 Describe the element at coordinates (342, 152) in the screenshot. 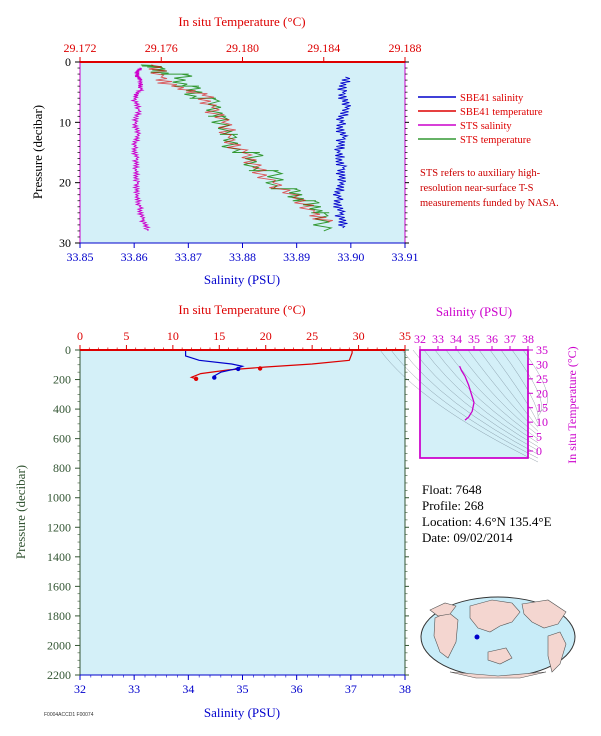

I see `sbe41-salinity-line` at that location.